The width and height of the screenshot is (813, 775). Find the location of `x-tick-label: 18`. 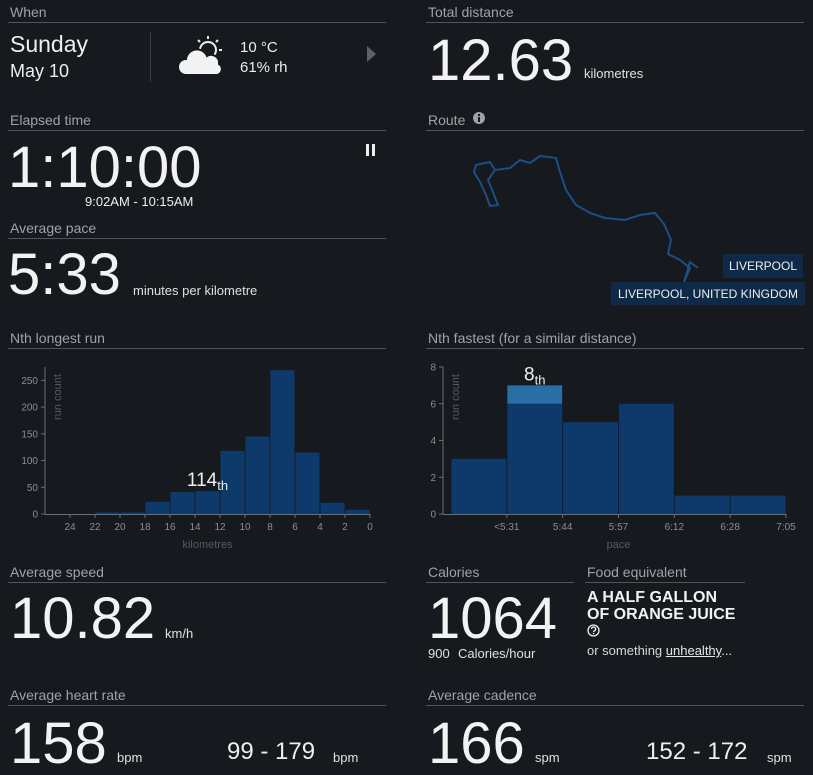

x-tick-label: 18 is located at coordinates (145, 527).